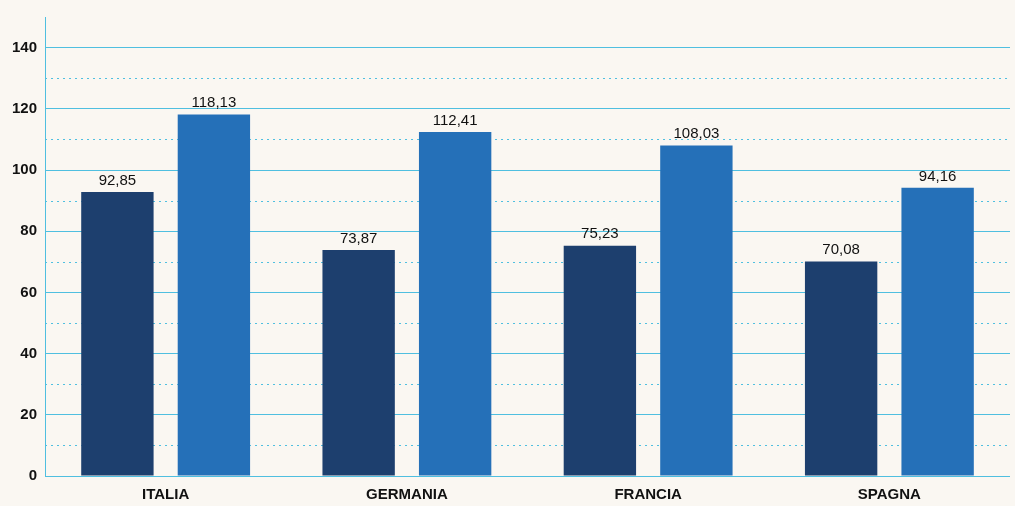 Image resolution: width=1015 pixels, height=506 pixels. I want to click on data-label: 70,08, so click(841, 249).